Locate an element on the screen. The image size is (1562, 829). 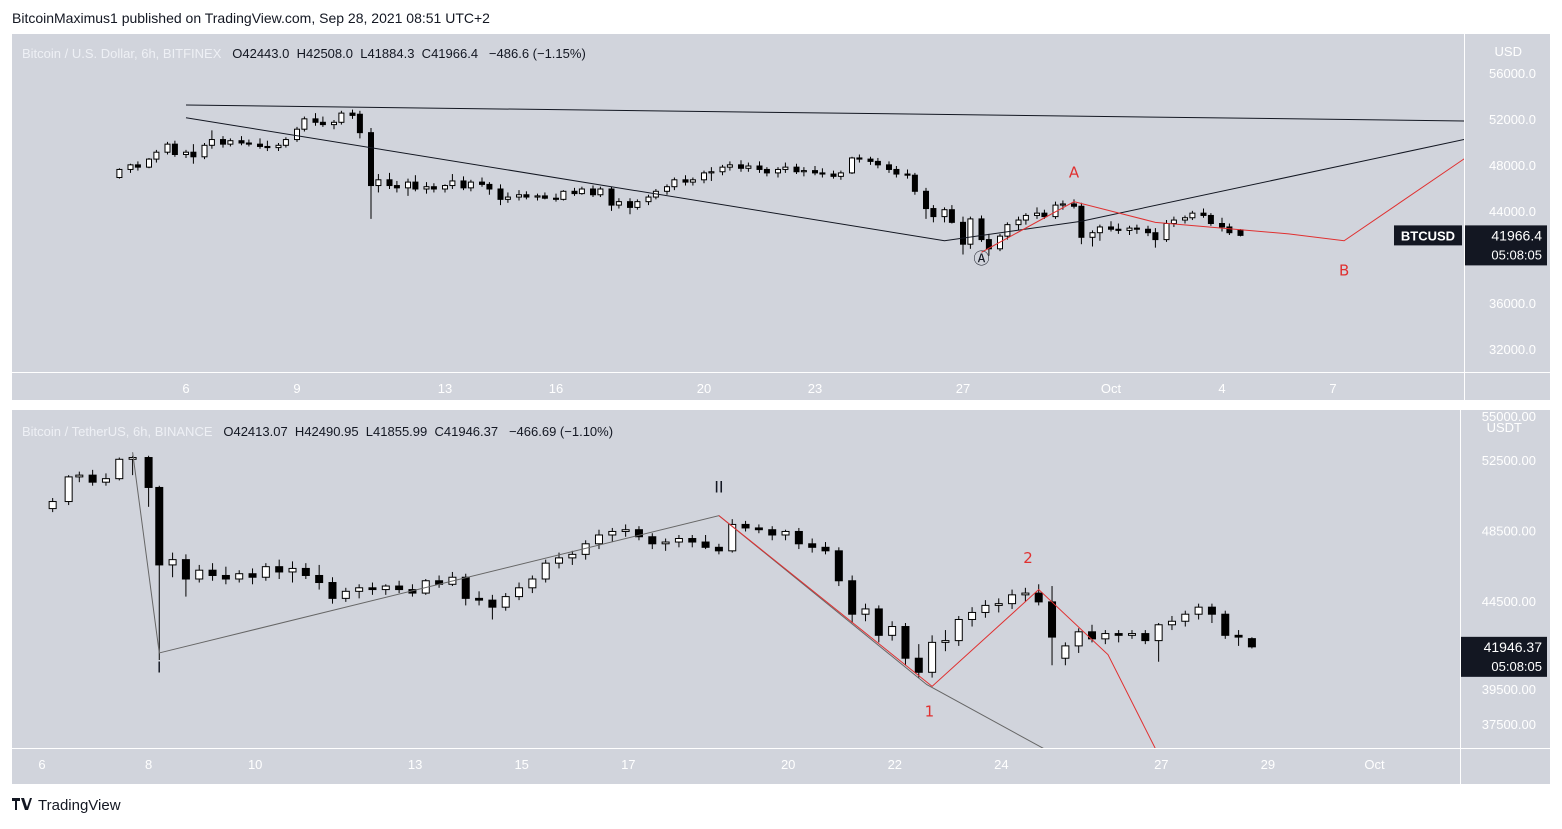
btcusd-y-tick-label: 56000.0 is located at coordinates (1512, 73).